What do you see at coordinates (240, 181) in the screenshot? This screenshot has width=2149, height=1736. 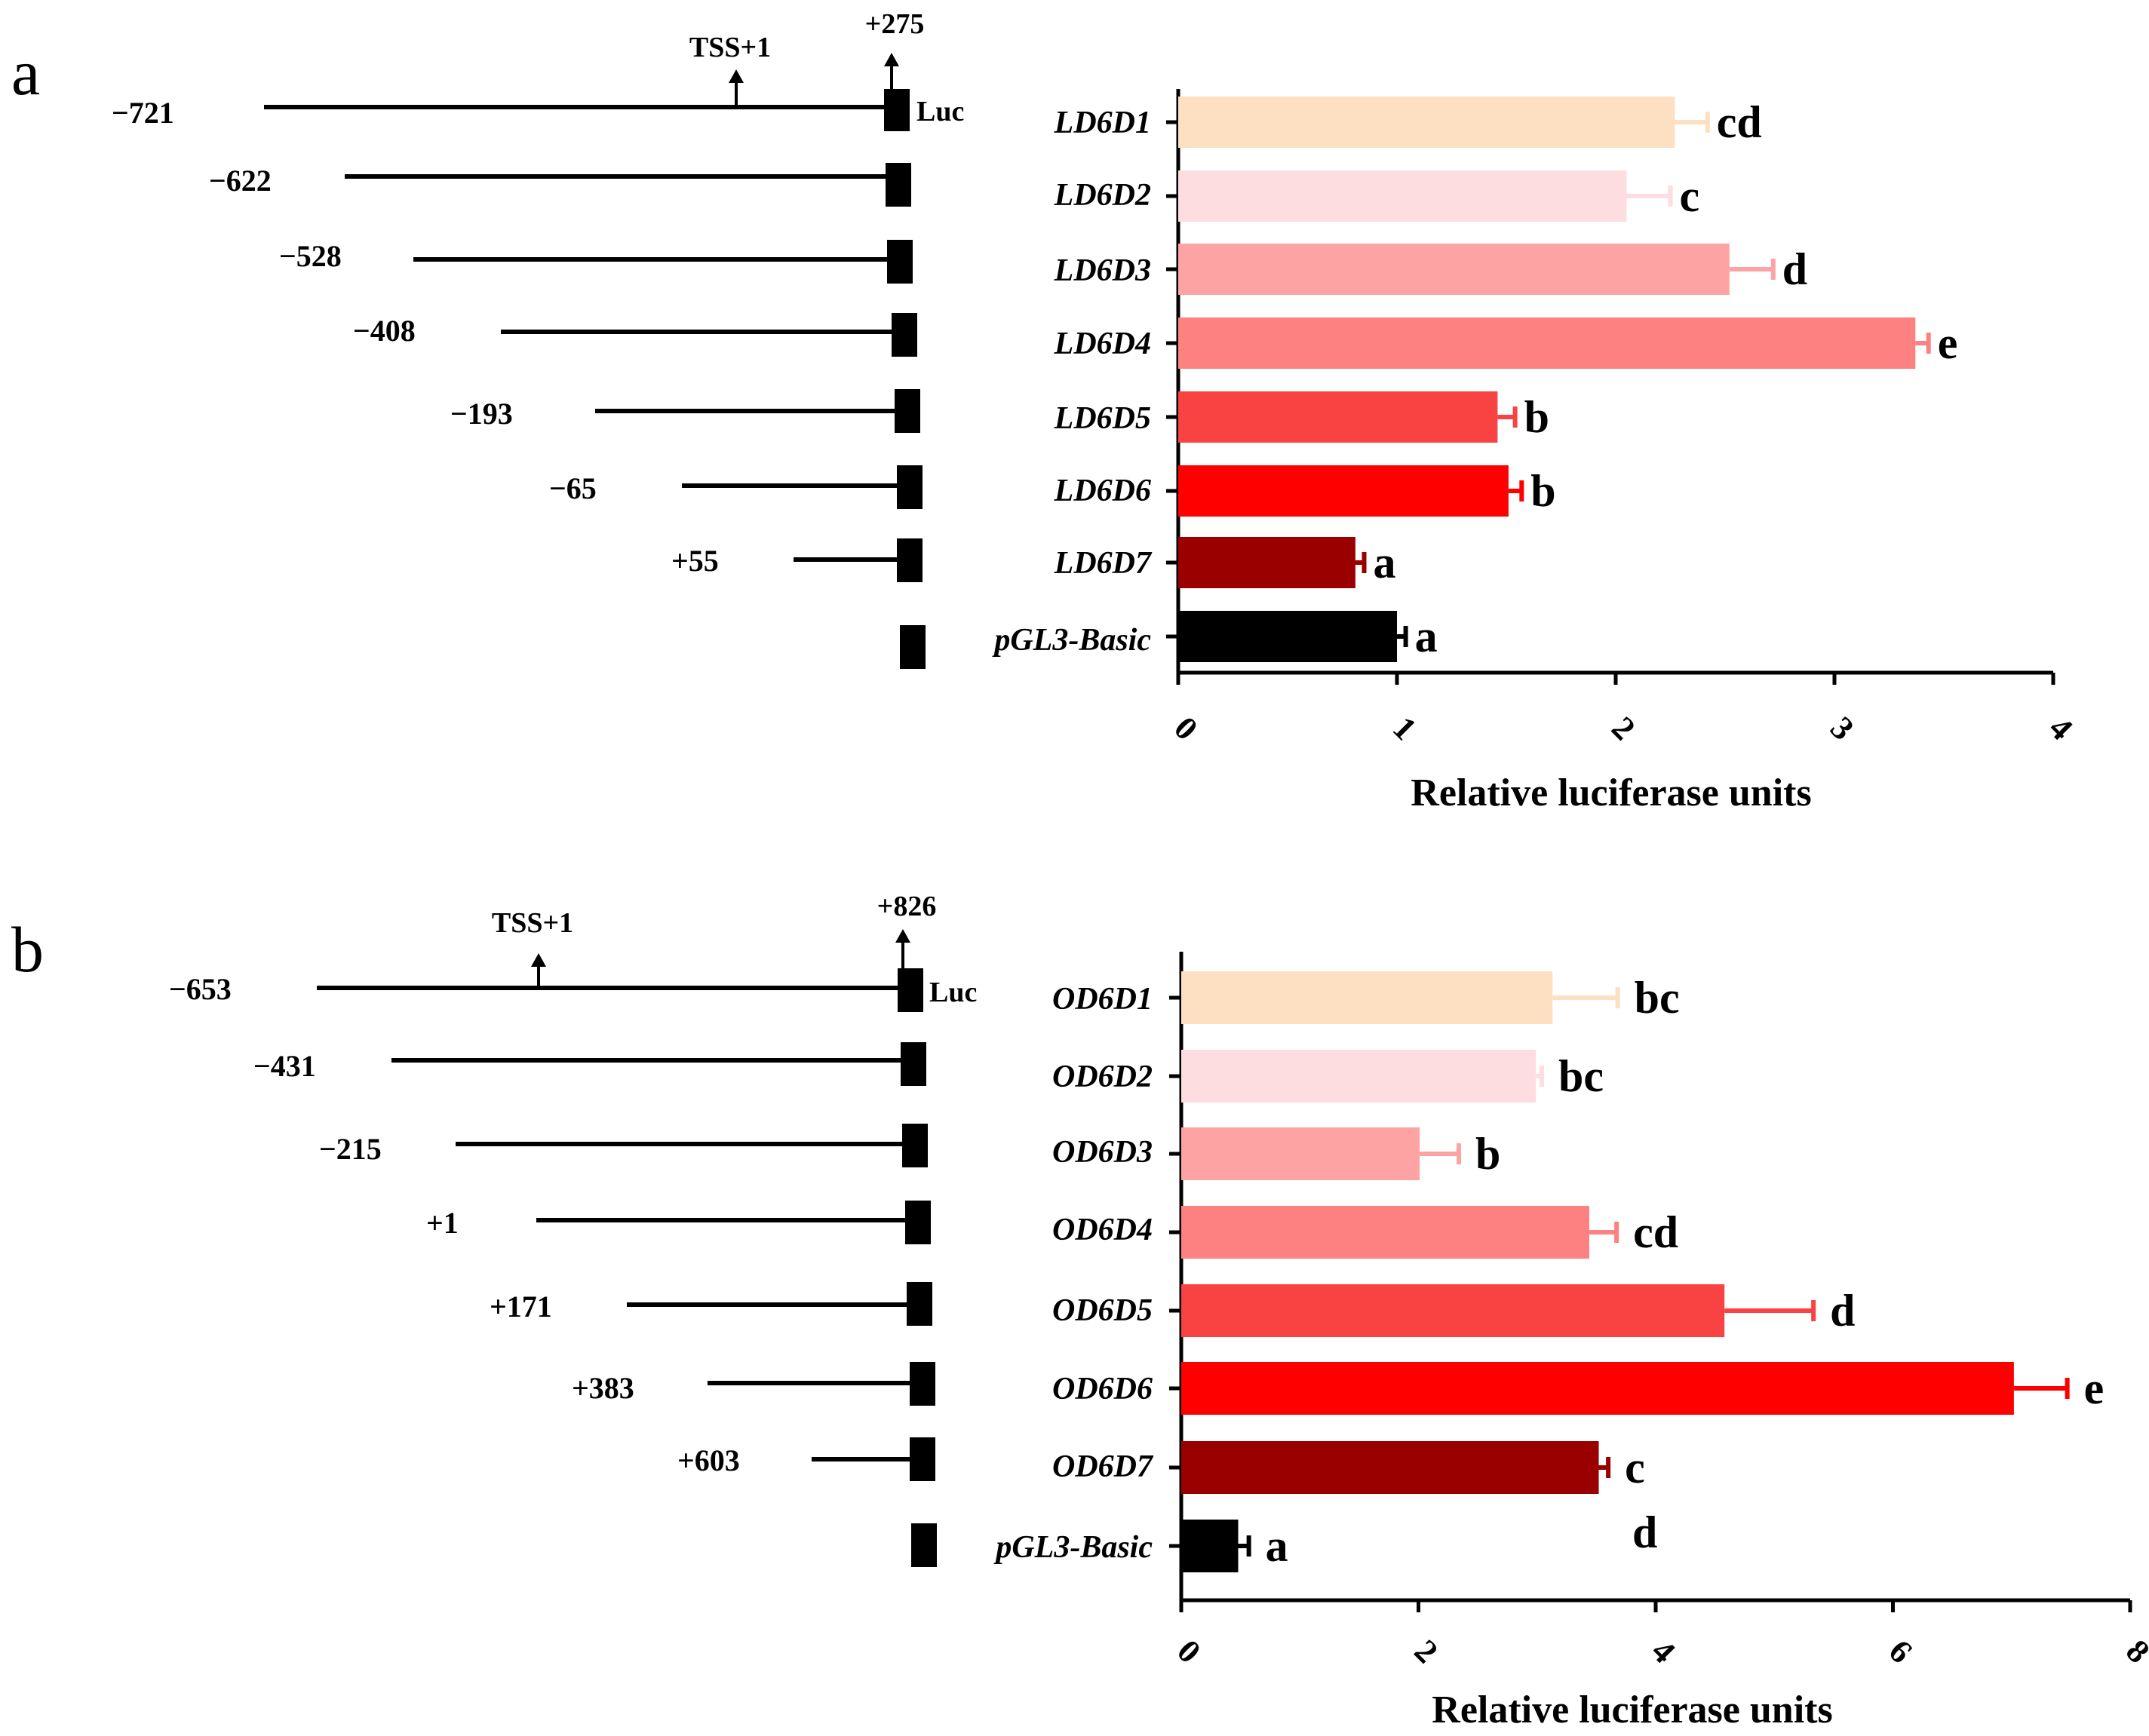 I see `position-label: −622` at bounding box center [240, 181].